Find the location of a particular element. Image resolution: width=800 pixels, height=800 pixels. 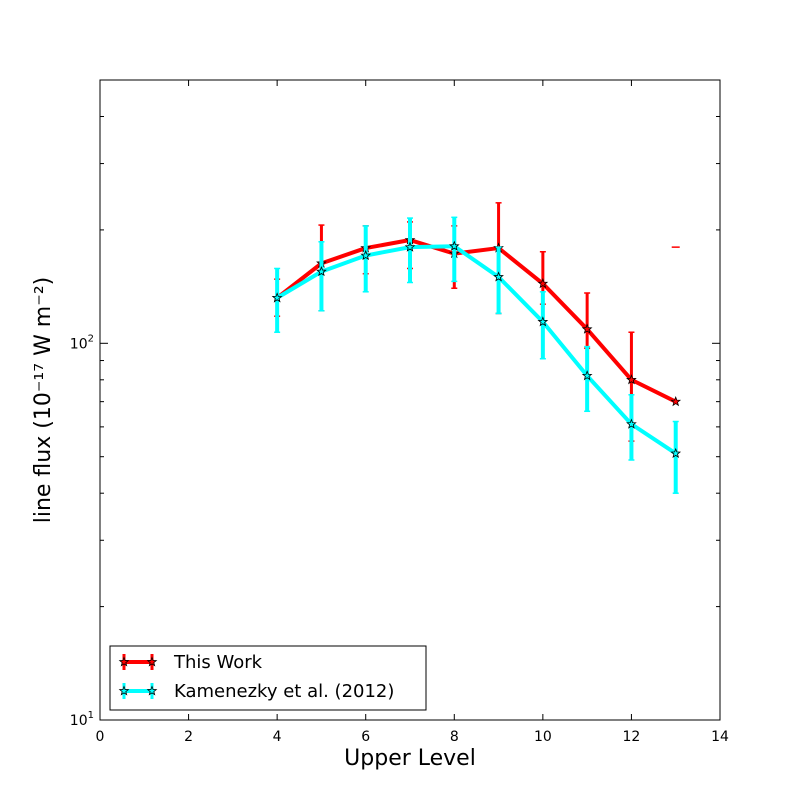

x-tick-label: 10 is located at coordinates (543, 737).